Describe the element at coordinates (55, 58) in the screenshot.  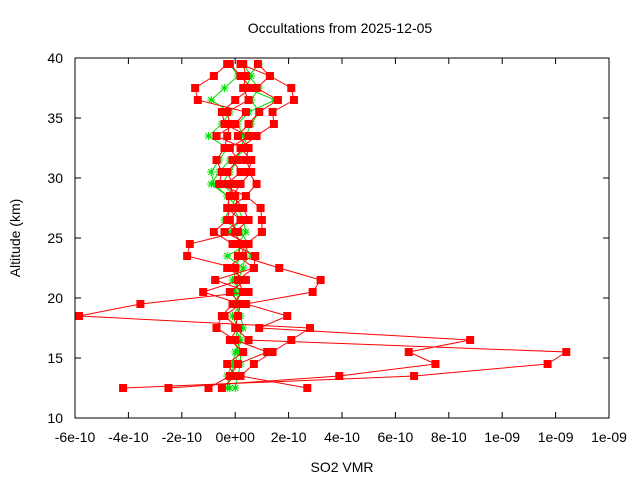
I see `y-tick-label: 40` at that location.